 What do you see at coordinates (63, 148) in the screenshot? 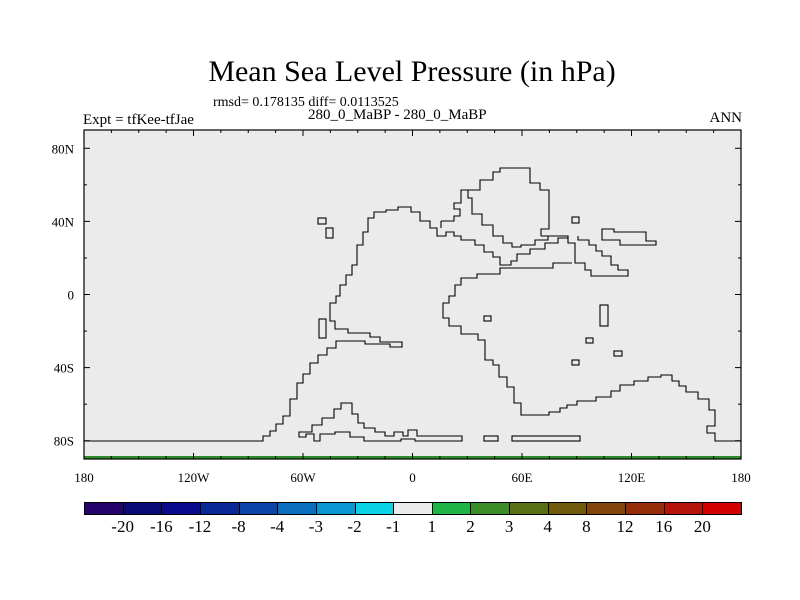
I see `lat-tick-label: 80N` at bounding box center [63, 148].